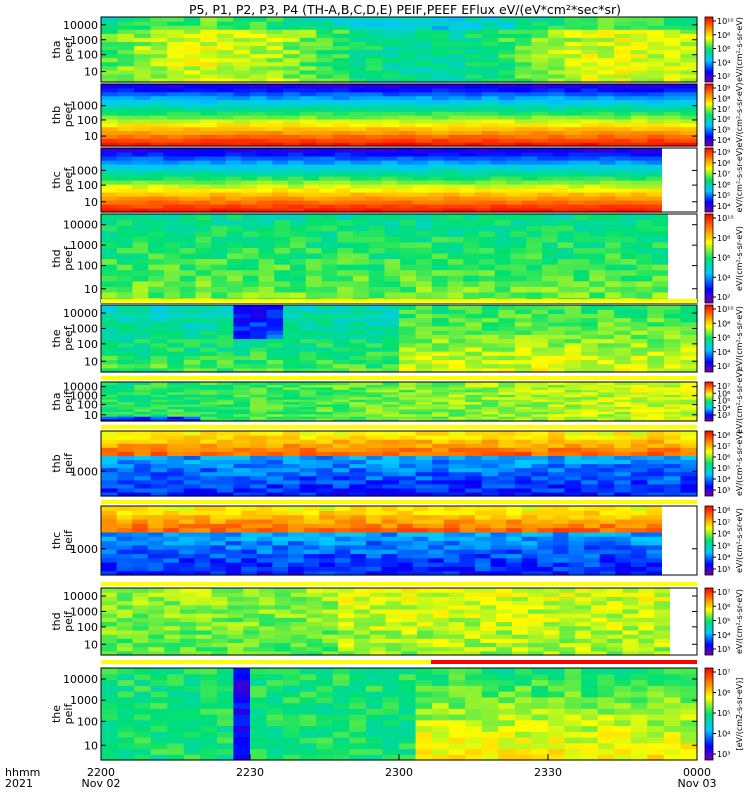 The image size is (750, 800). What do you see at coordinates (91, 361) in the screenshot?
I see `y-tick-label: 10` at bounding box center [91, 361].